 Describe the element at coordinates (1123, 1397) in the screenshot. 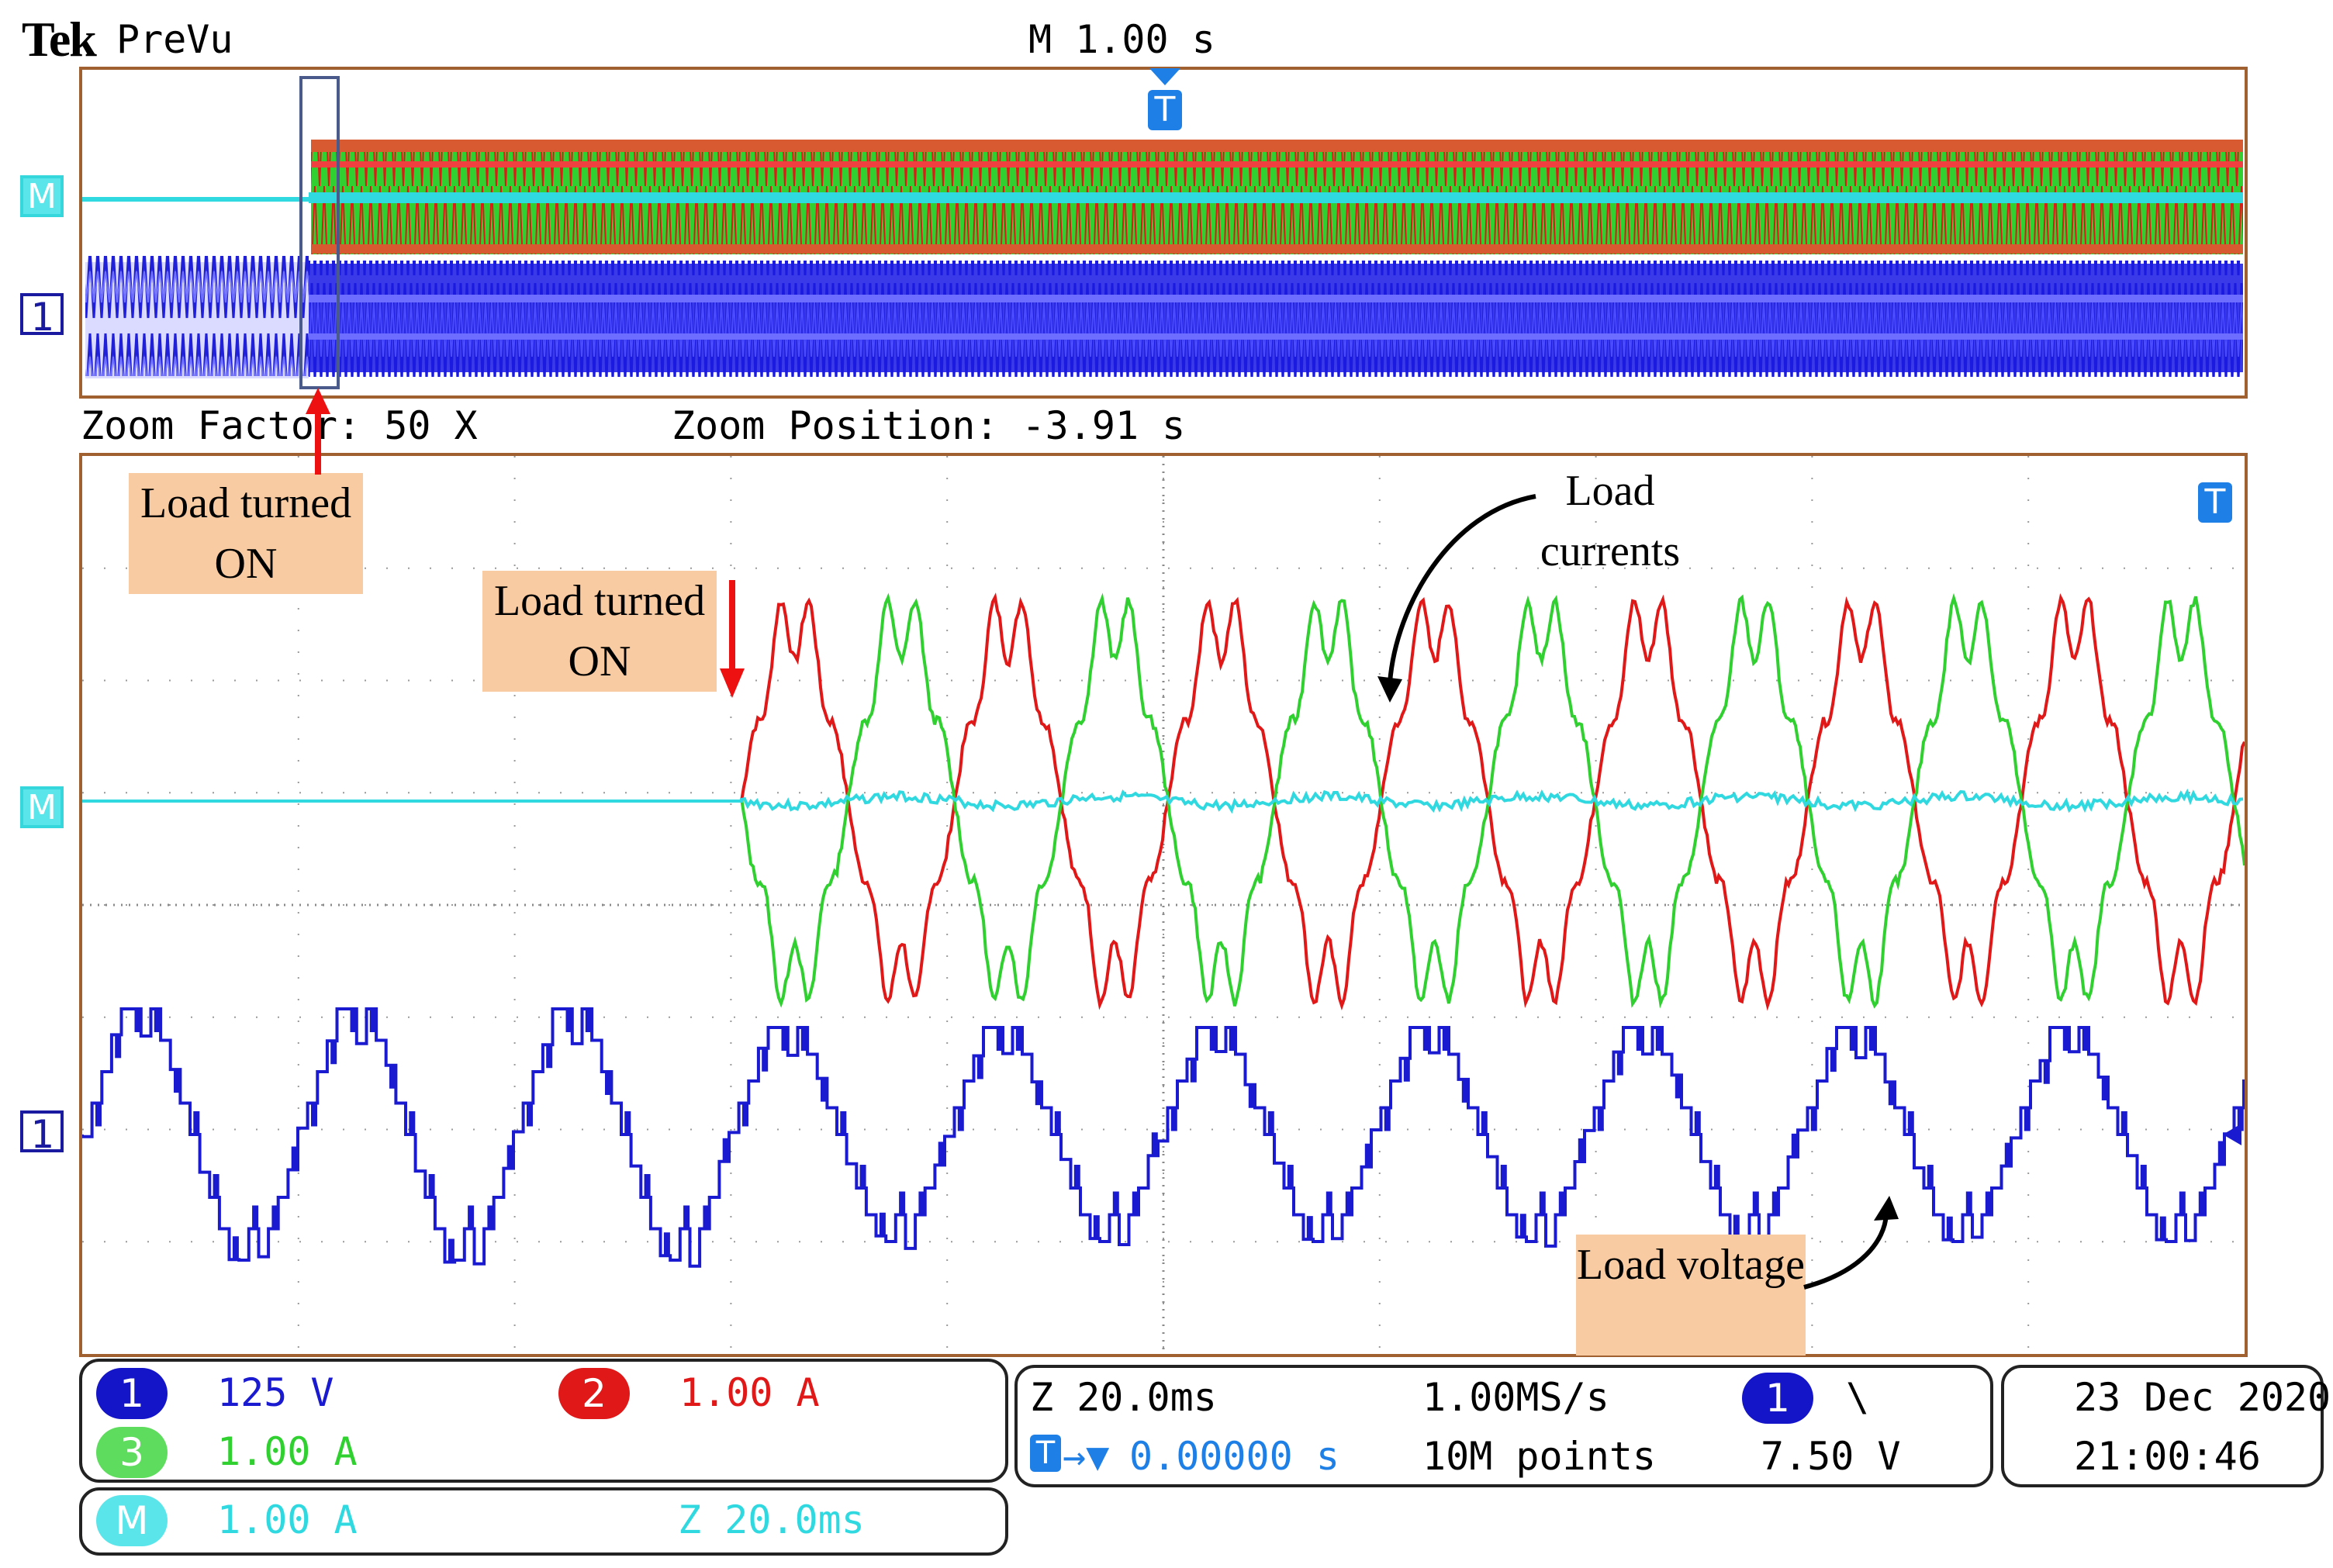

I see `zoom-time: Z 20.0ms` at that location.